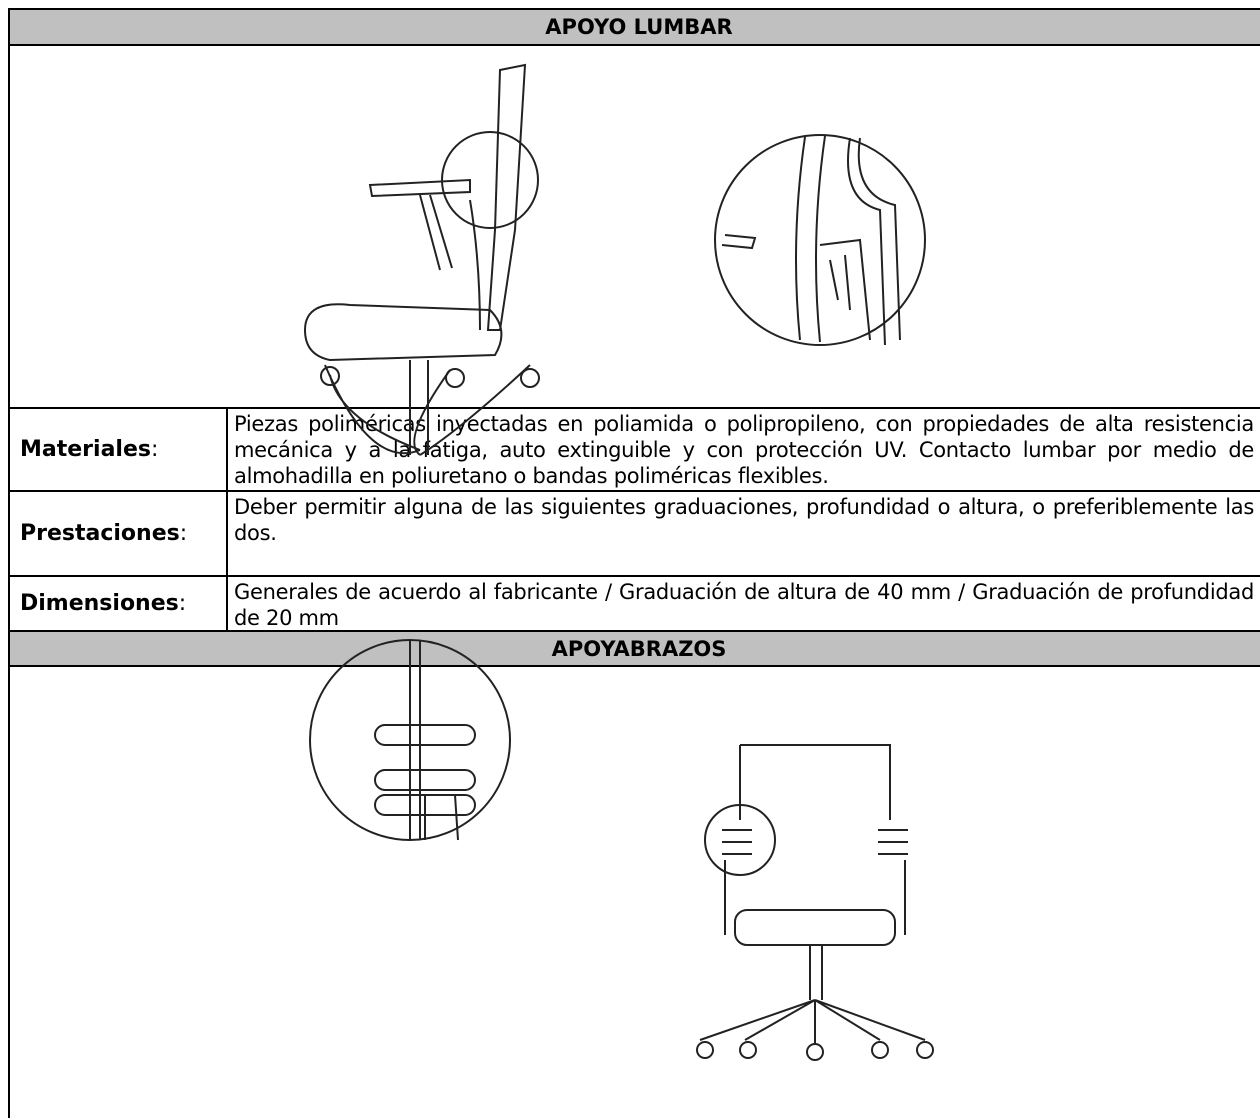  I want to click on armrest-zoom, so click(410, 740).